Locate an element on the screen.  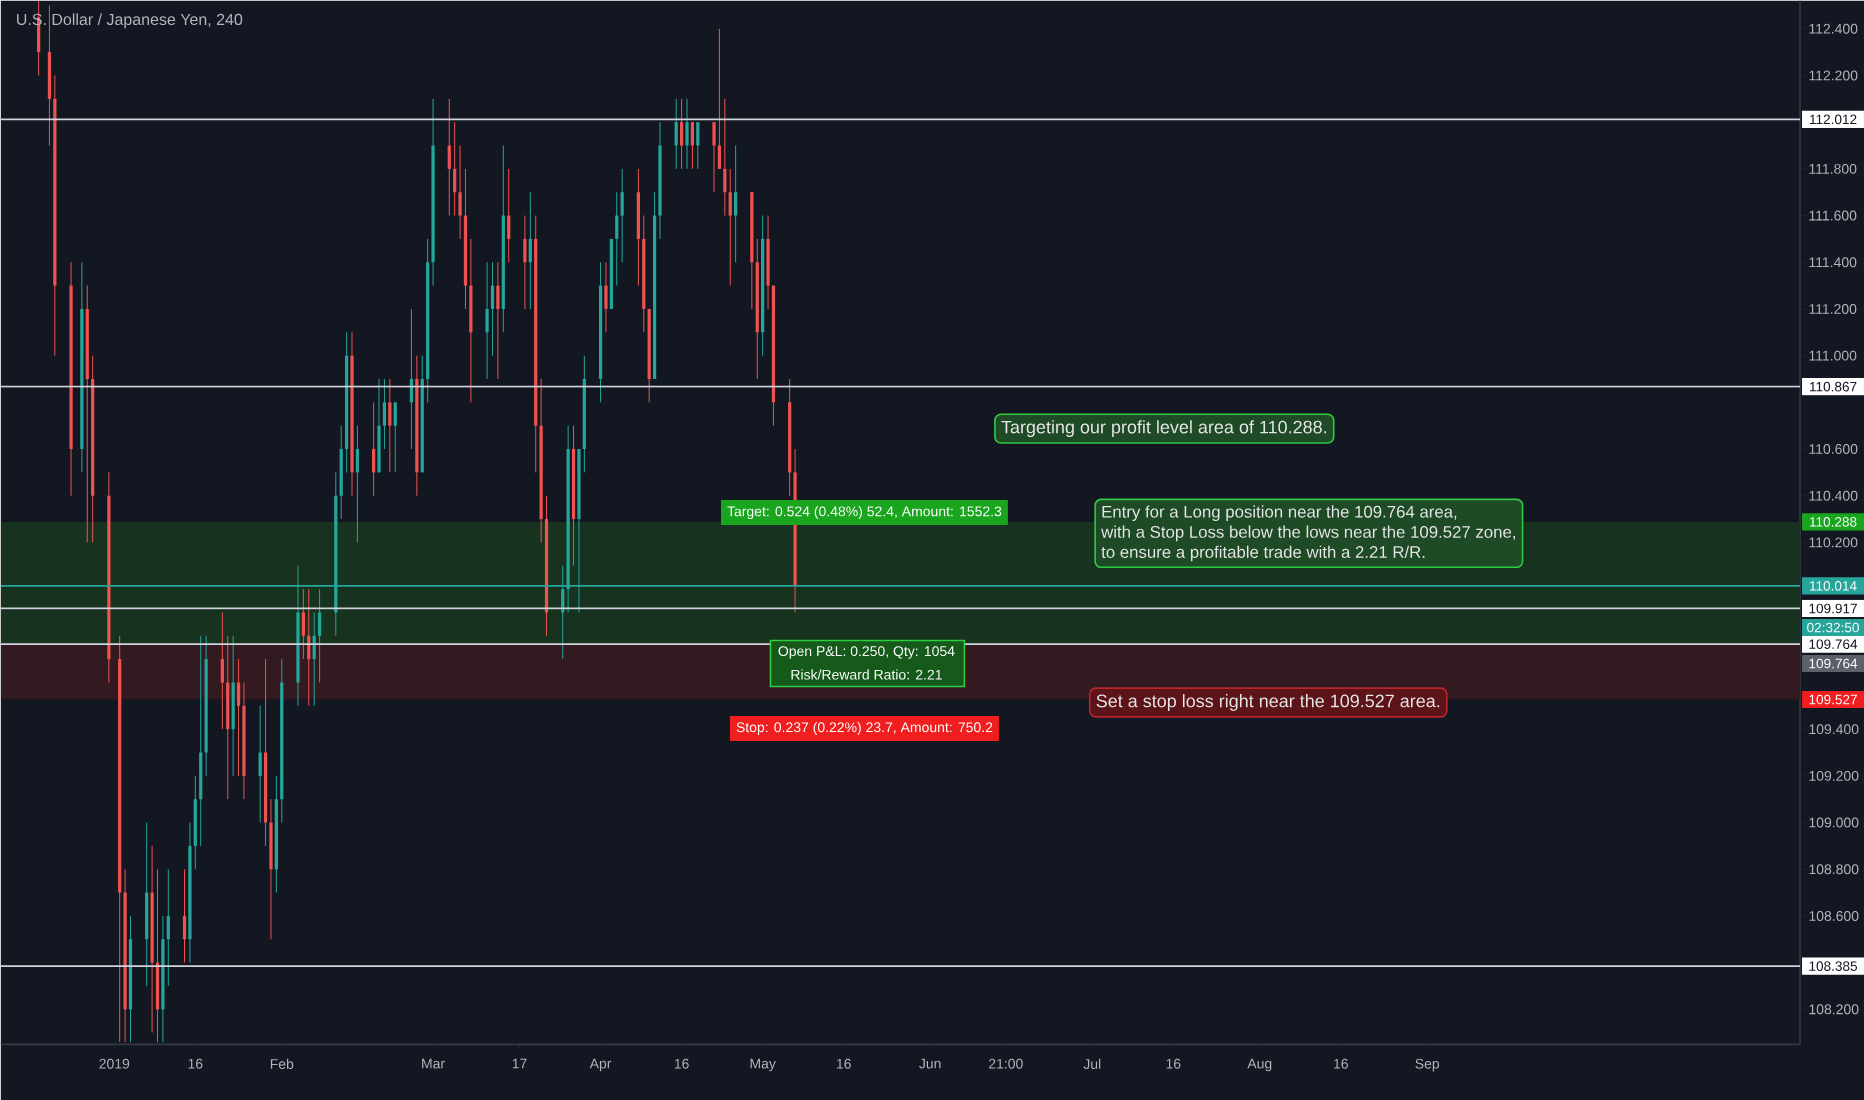
annotation: to ensure a profitable trade with a 2.21 R/R. is located at coordinates (1263, 553).